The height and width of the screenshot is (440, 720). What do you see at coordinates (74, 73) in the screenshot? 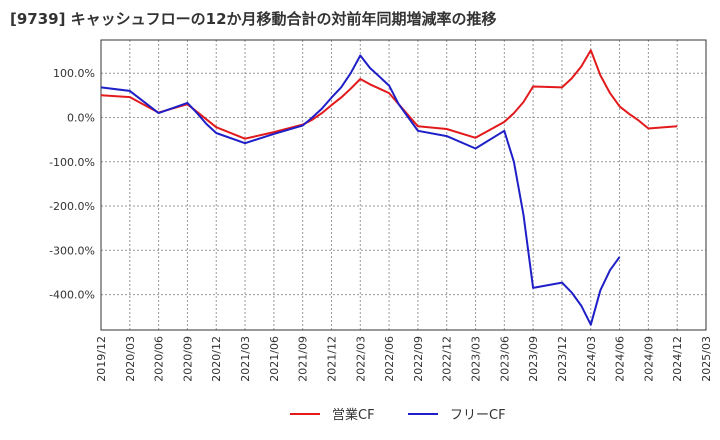
I see `y-tick-label: 100.0%` at bounding box center [74, 73].